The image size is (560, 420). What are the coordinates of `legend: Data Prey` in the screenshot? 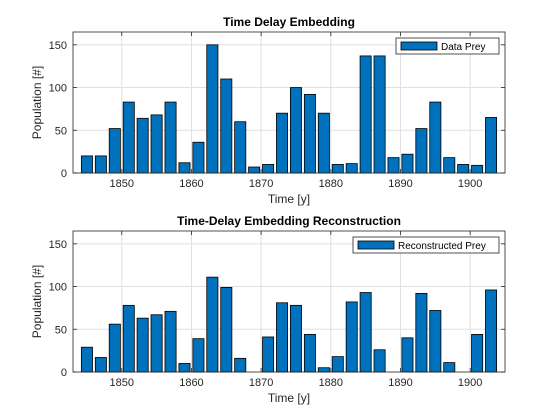 It's located at (447, 46).